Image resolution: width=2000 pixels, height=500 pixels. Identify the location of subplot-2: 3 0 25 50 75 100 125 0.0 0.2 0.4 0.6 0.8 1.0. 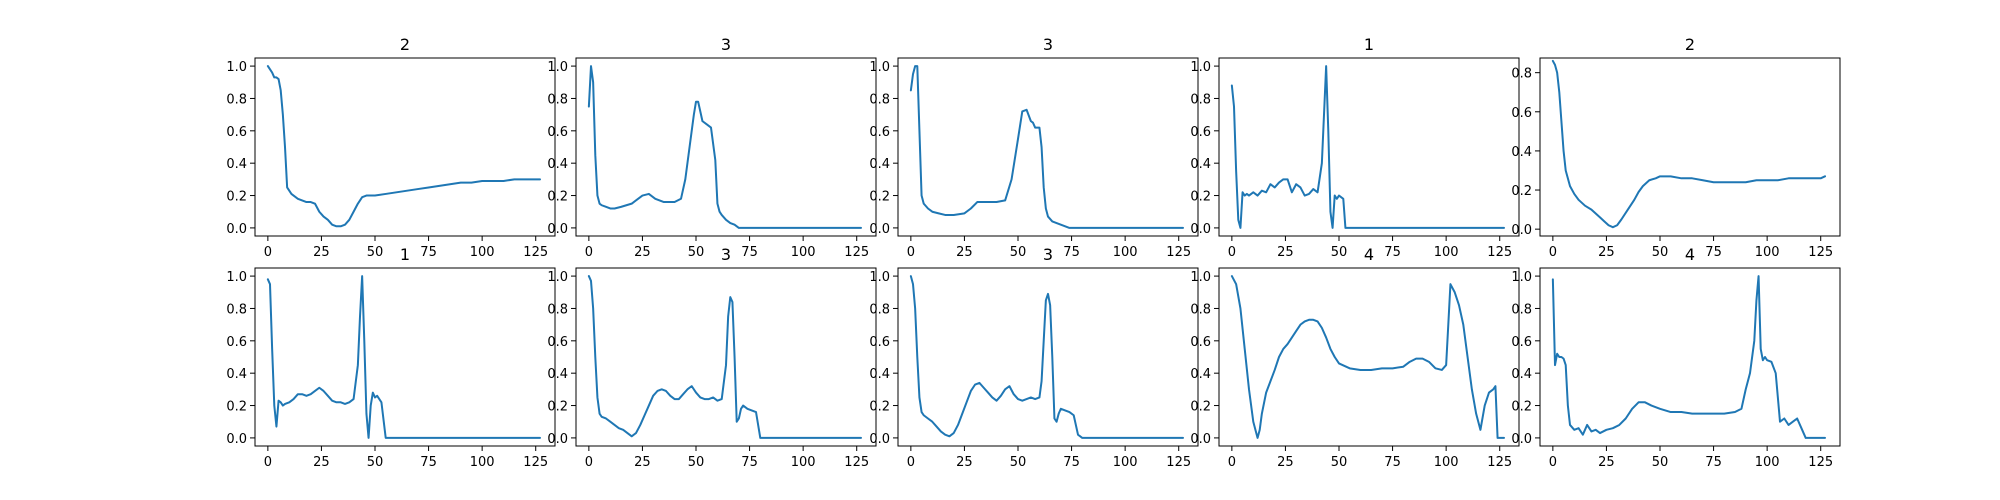
(712, 147).